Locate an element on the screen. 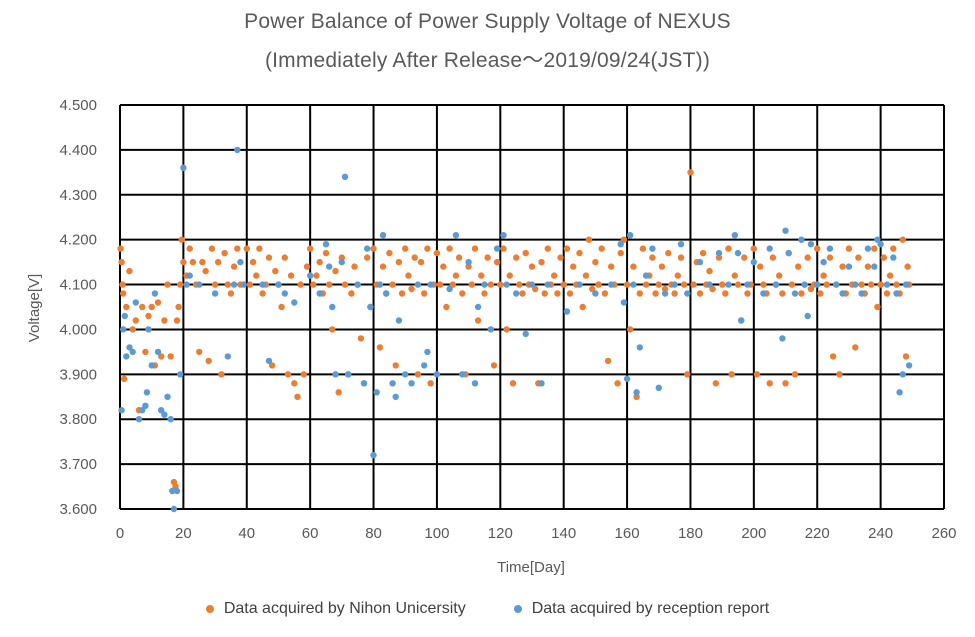  x-axis-label: Time[Day] is located at coordinates (531, 567).